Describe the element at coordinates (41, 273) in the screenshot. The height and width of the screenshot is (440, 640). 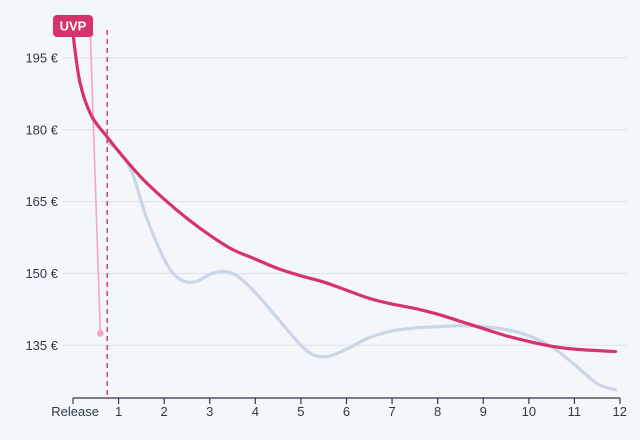
I see `y-tick-label: 150 €` at that location.